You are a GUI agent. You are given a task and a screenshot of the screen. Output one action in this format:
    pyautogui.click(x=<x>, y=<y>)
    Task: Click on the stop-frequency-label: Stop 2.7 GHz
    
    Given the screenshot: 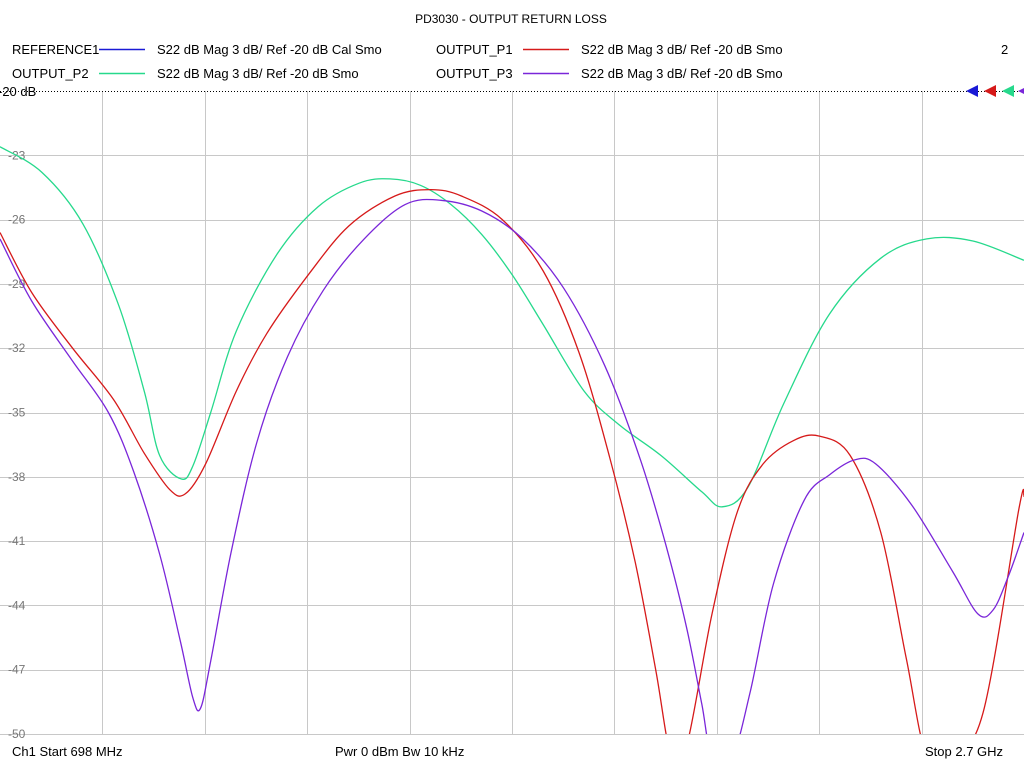 What is the action you would take?
    pyautogui.click(x=964, y=751)
    